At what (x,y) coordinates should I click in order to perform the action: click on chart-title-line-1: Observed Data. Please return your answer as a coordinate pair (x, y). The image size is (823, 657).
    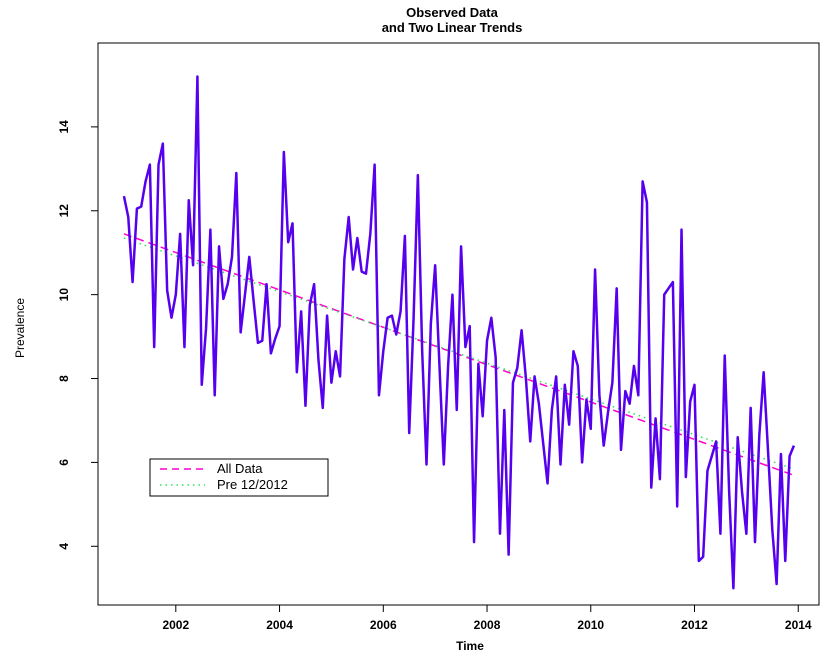
    Looking at the image, I should click on (452, 12).